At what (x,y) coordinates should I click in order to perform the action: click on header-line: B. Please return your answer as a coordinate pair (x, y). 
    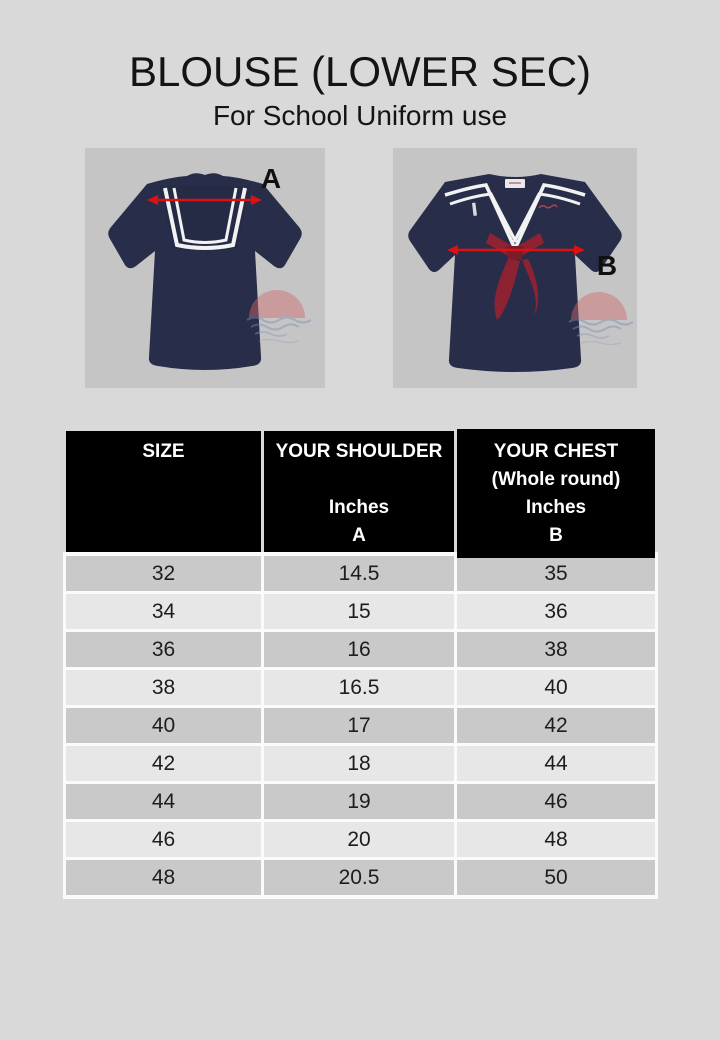
    Looking at the image, I should click on (556, 535).